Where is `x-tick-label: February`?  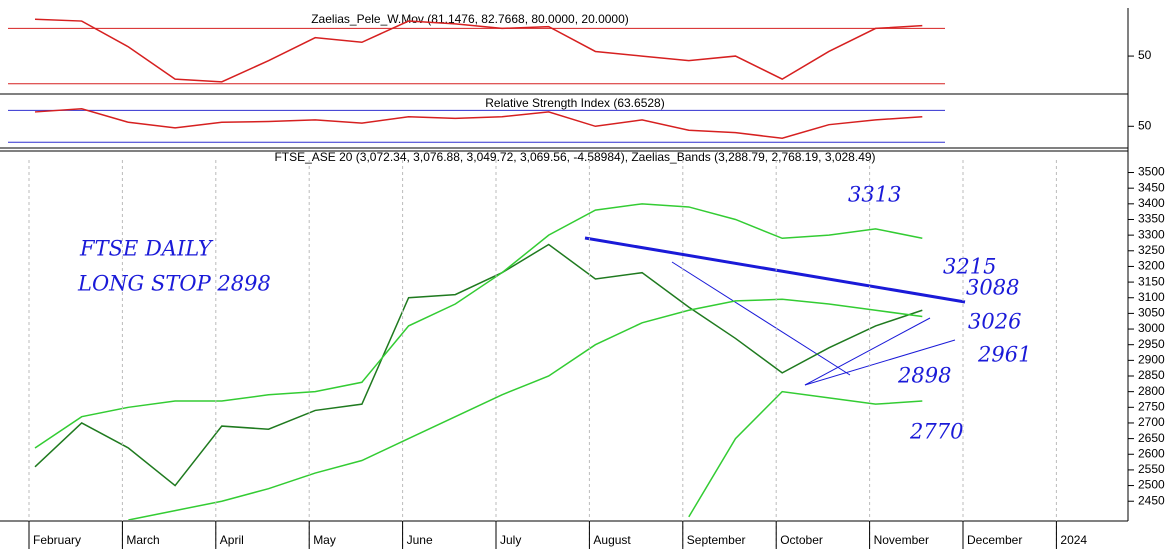 x-tick-label: February is located at coordinates (57, 540).